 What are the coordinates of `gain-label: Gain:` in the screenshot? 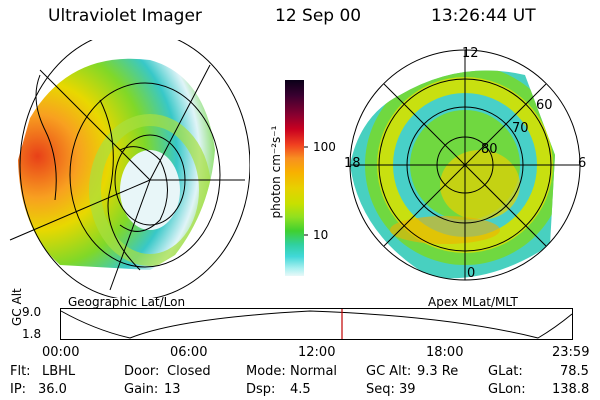 It's located at (141, 389).